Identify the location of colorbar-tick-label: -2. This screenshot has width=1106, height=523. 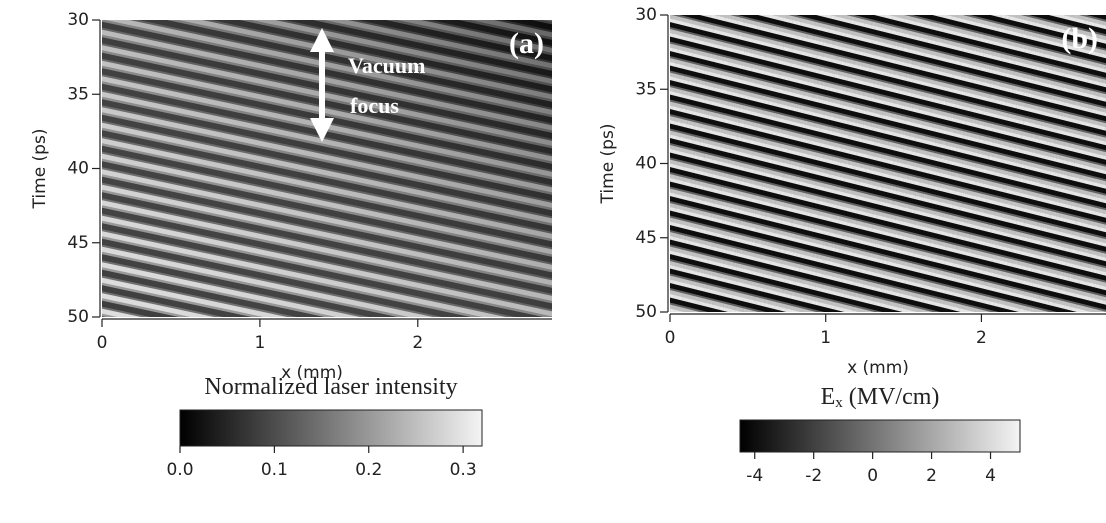
(813, 476).